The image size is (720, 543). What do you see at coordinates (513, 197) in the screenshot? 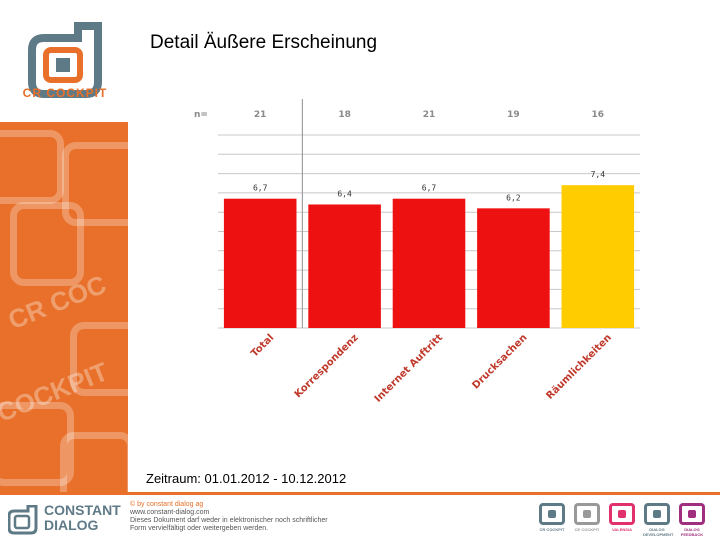
I see `data-label: 6,2` at bounding box center [513, 197].